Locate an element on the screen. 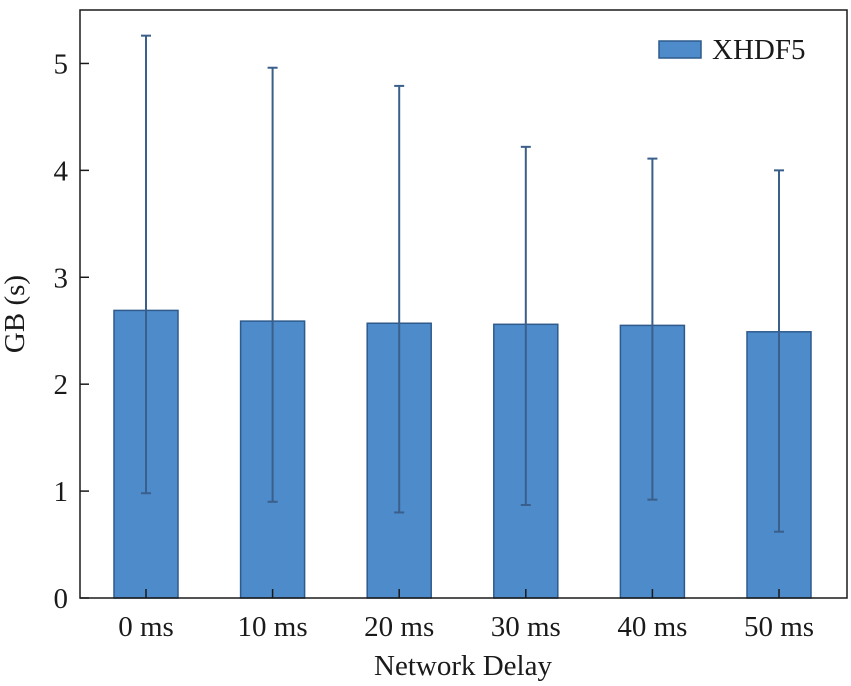 The image size is (851, 686). y-tick-label-0: 0 is located at coordinates (61, 599).